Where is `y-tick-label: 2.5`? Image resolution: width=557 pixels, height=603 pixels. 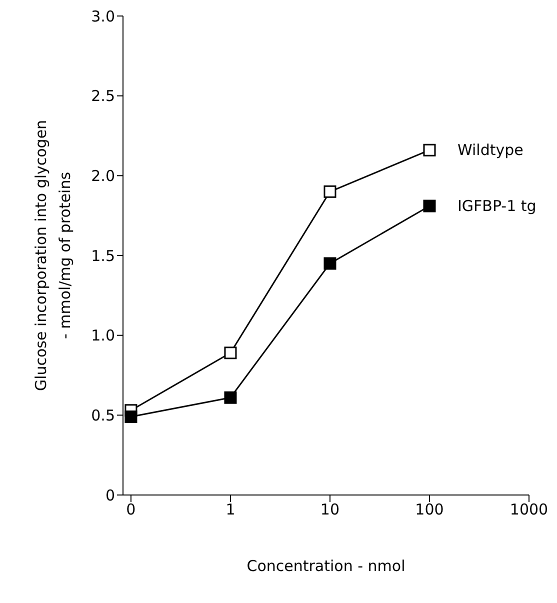 y-tick-label: 2.5 is located at coordinates (103, 96).